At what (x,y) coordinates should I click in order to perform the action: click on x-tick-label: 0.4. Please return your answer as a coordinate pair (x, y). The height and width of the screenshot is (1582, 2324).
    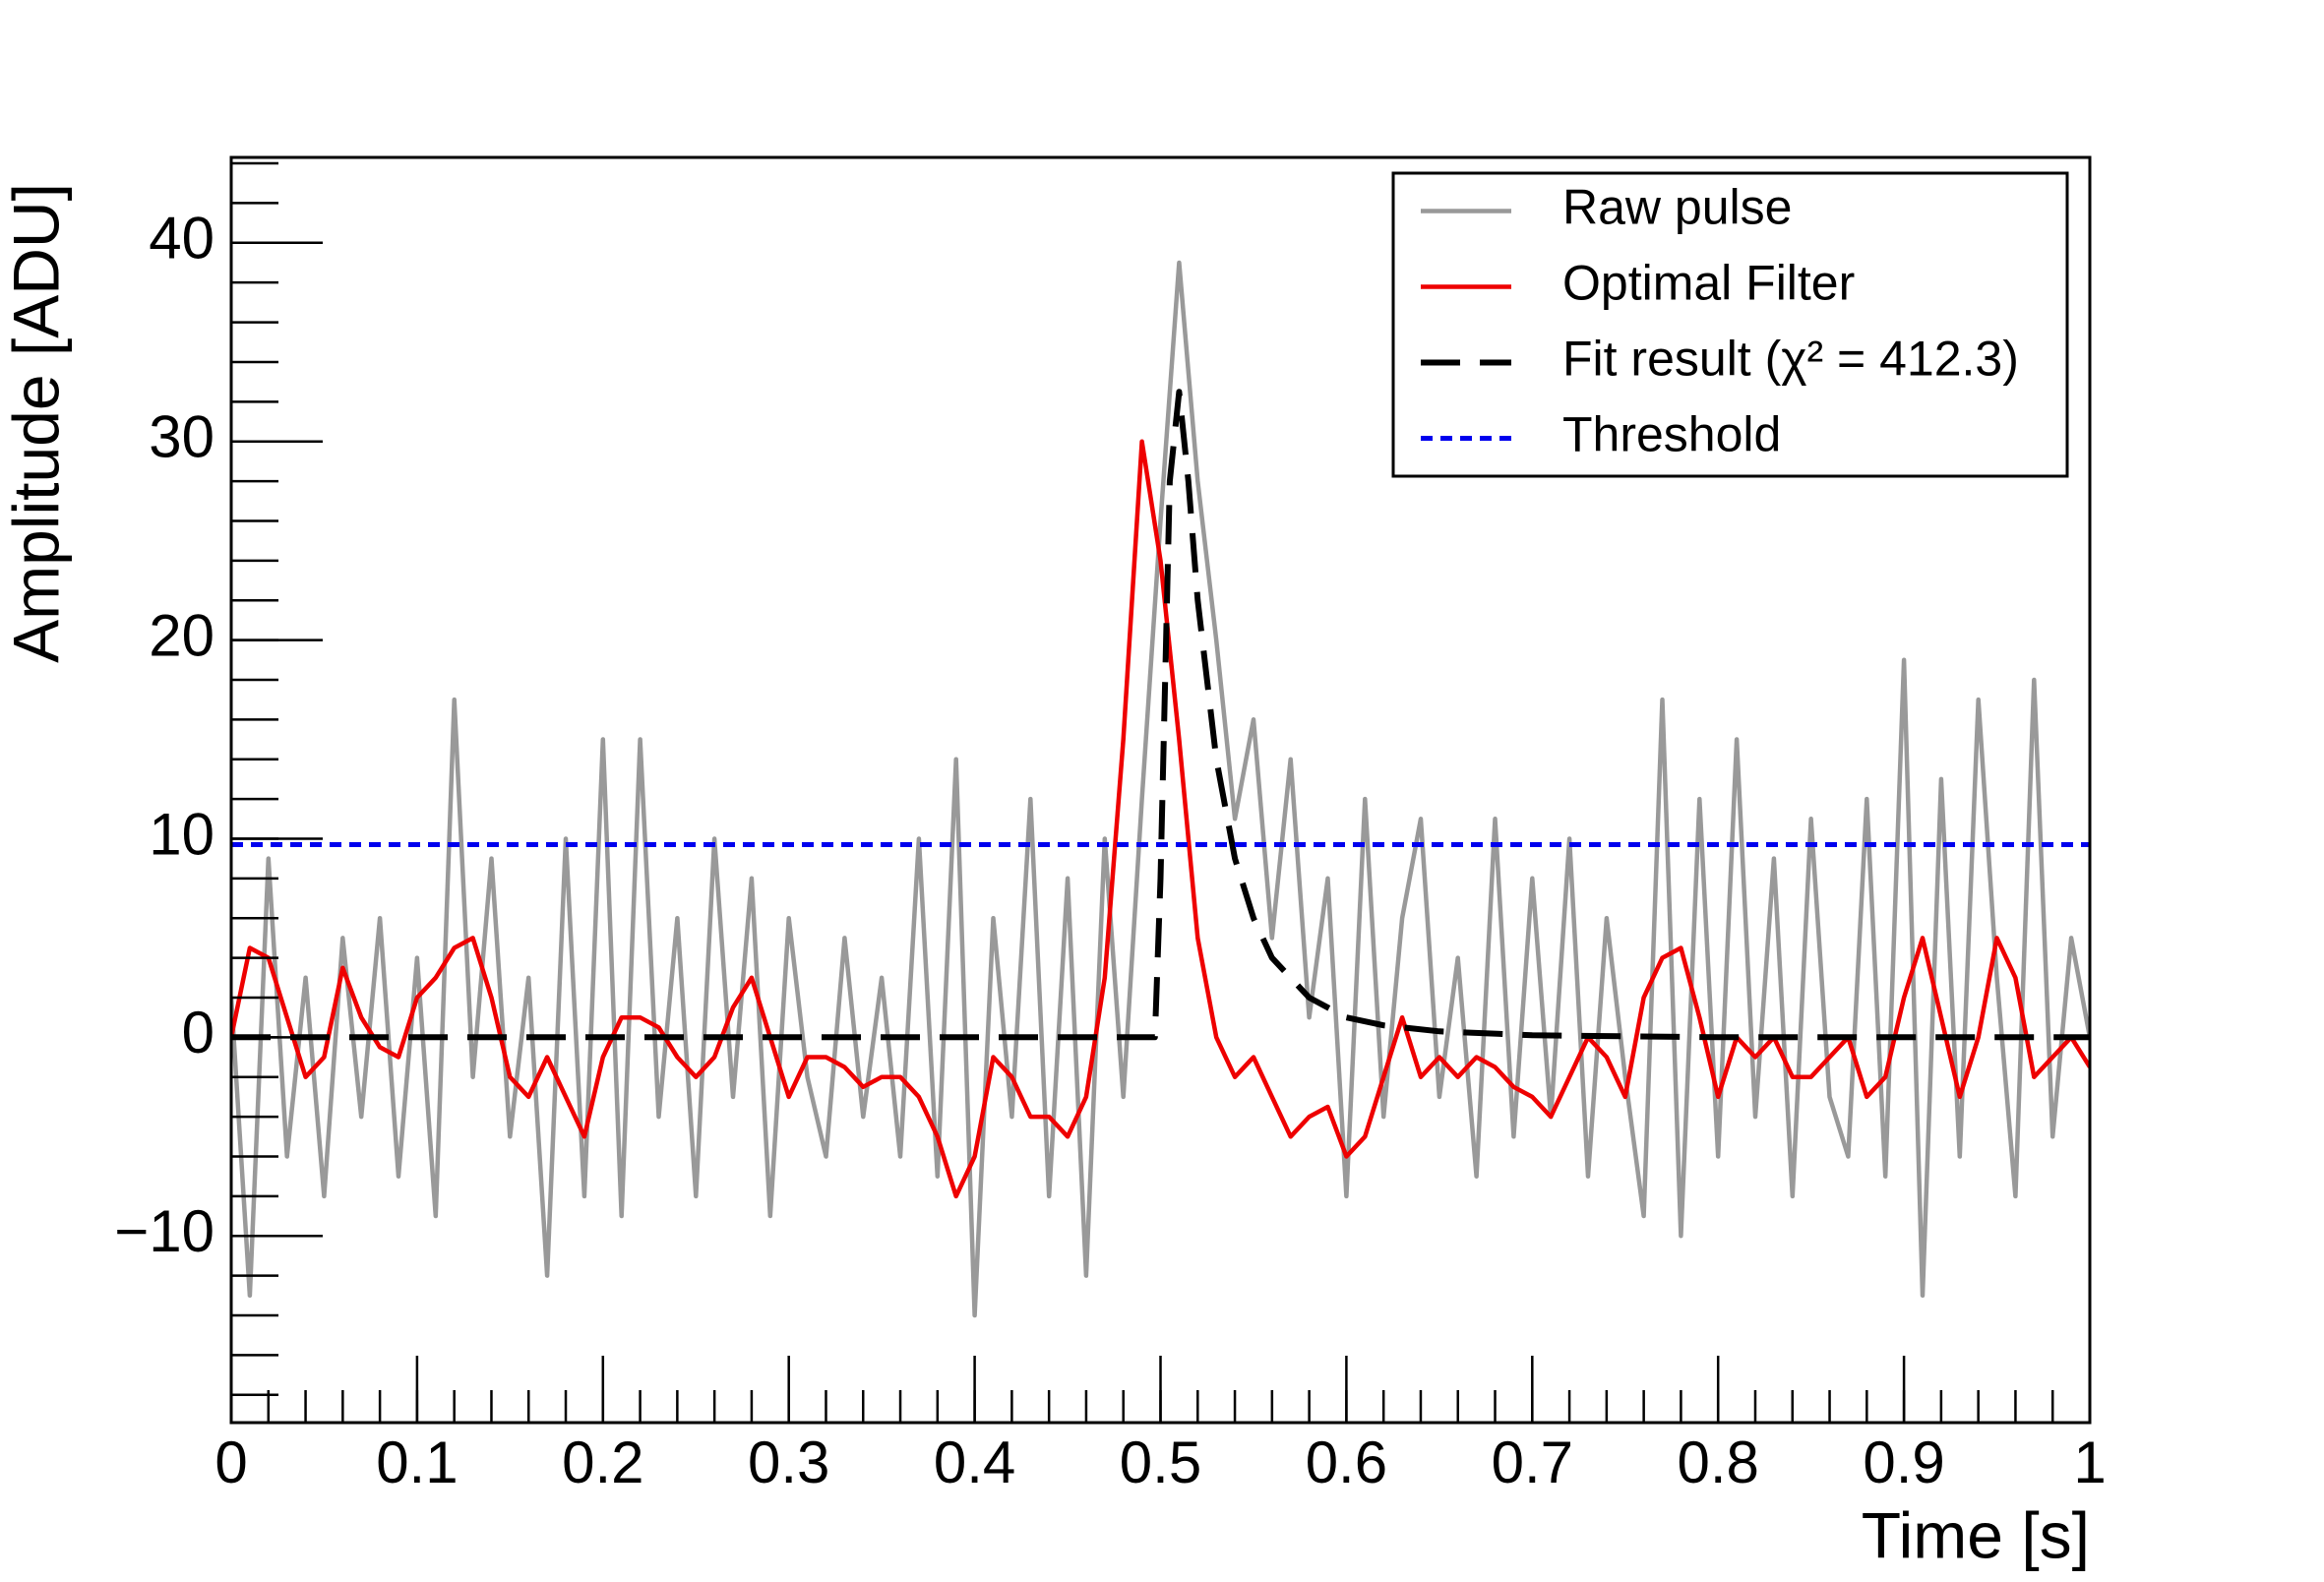
    Looking at the image, I should click on (974, 1463).